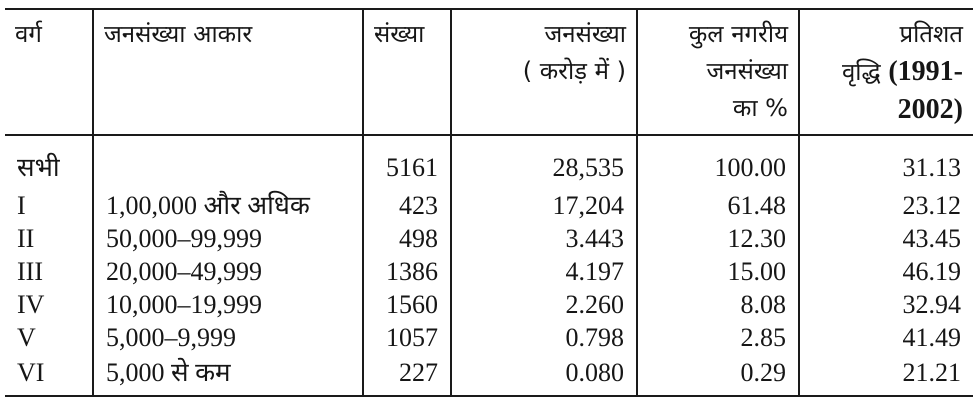 This screenshot has height=409, width=980. I want to click on cell-growth: 41.49, so click(885, 337).